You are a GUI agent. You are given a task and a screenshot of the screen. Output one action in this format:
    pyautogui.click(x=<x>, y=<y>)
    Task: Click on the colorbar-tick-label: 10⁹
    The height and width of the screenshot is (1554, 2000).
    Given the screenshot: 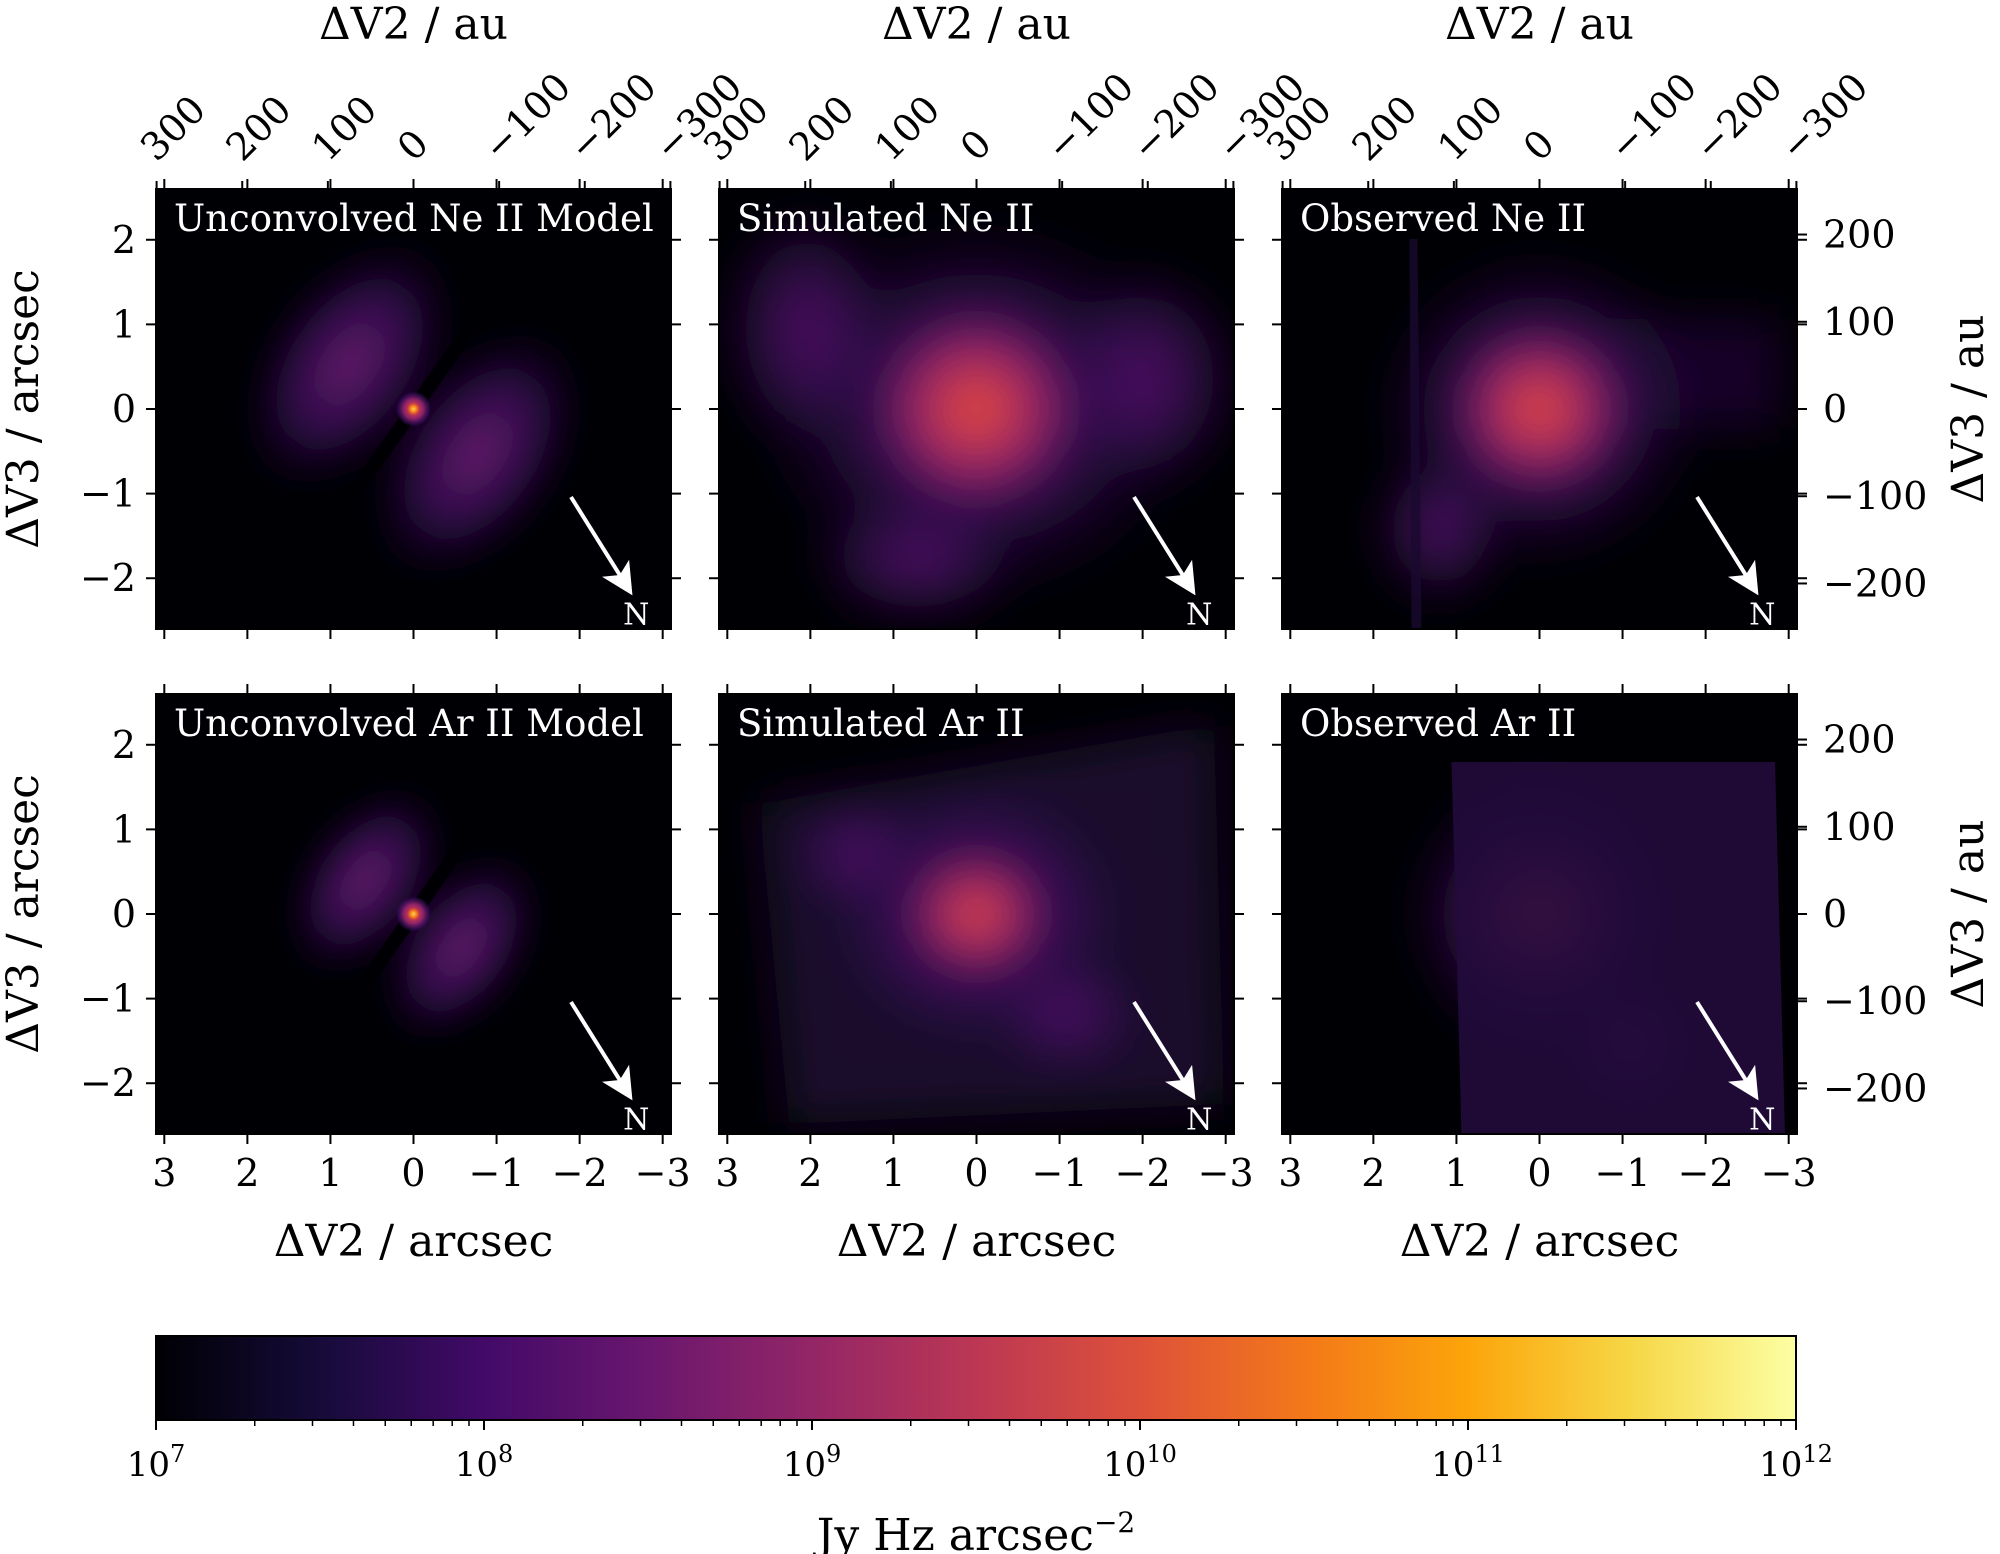 What is the action you would take?
    pyautogui.click(x=812, y=1462)
    